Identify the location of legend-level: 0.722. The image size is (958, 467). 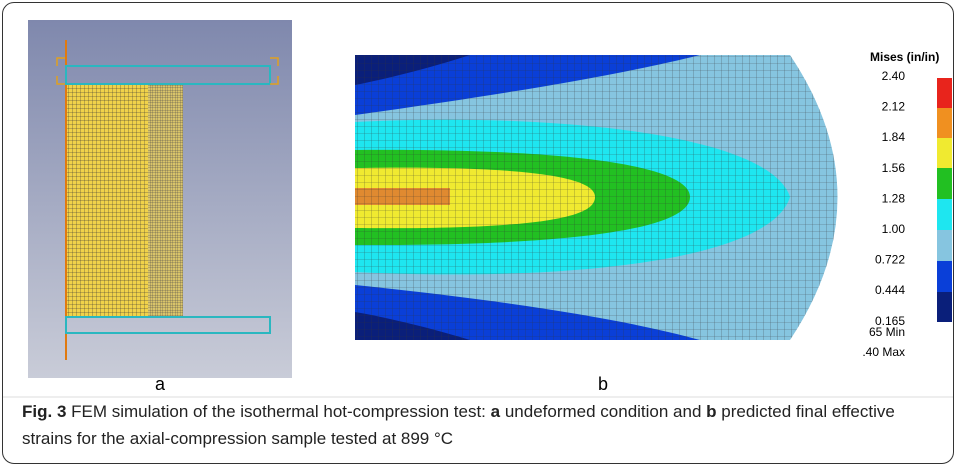
(890, 260).